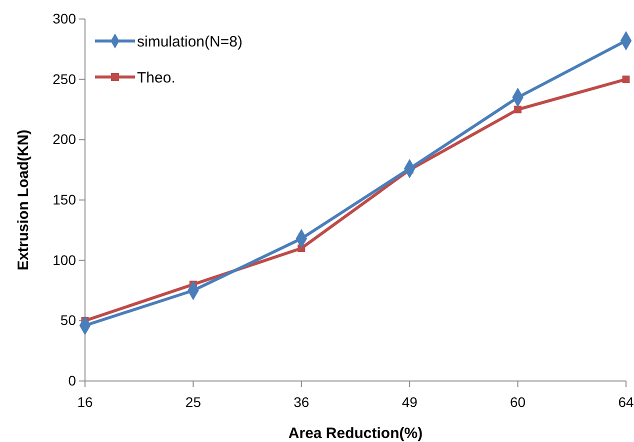 This screenshot has width=634, height=442. Describe the element at coordinates (64, 260) in the screenshot. I see `y-tick-label: 100` at that location.